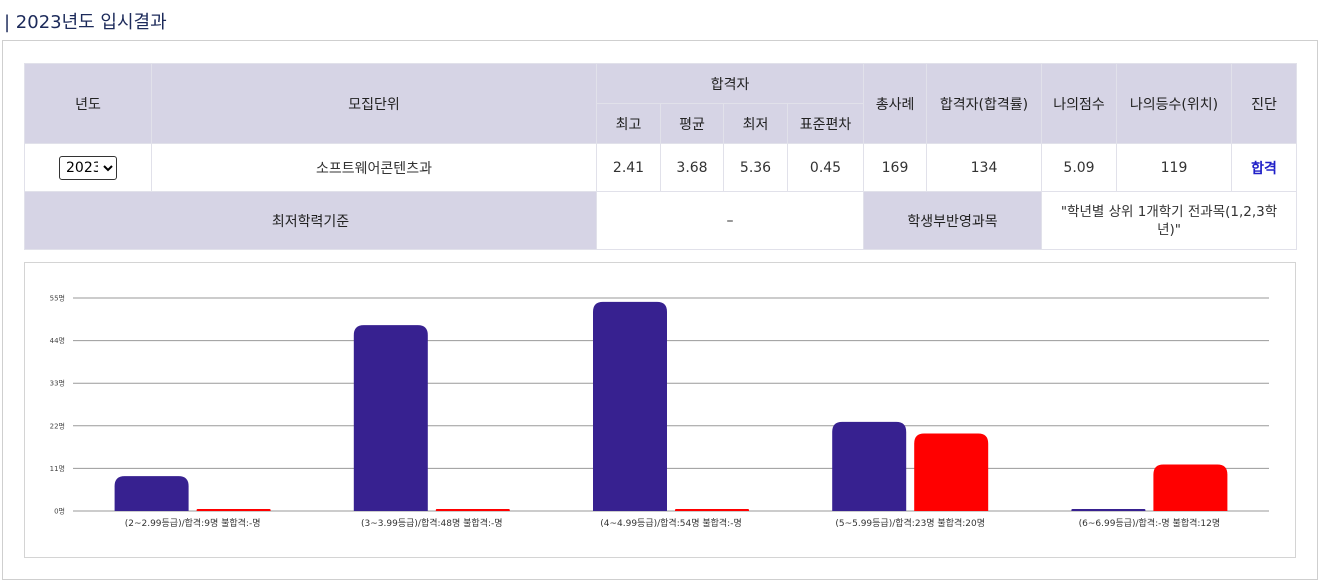 This screenshot has height=580, width=1320. I want to click on avg-cell: 3.68, so click(692, 167).